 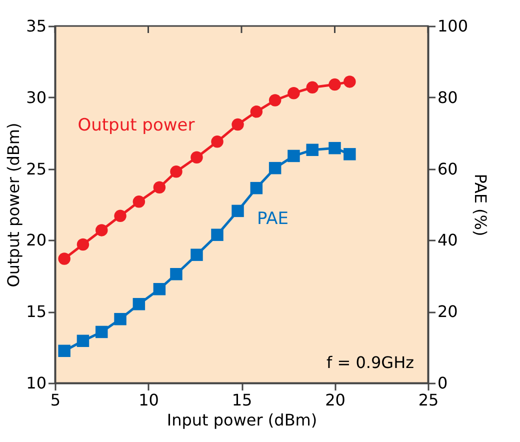 I want to click on y2-axis-title: PAE (%), so click(x=480, y=205).